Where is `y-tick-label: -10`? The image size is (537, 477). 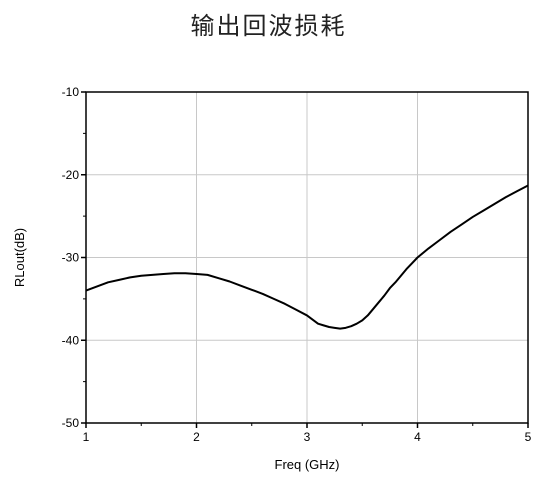 y-tick-label: -10 is located at coordinates (71, 92).